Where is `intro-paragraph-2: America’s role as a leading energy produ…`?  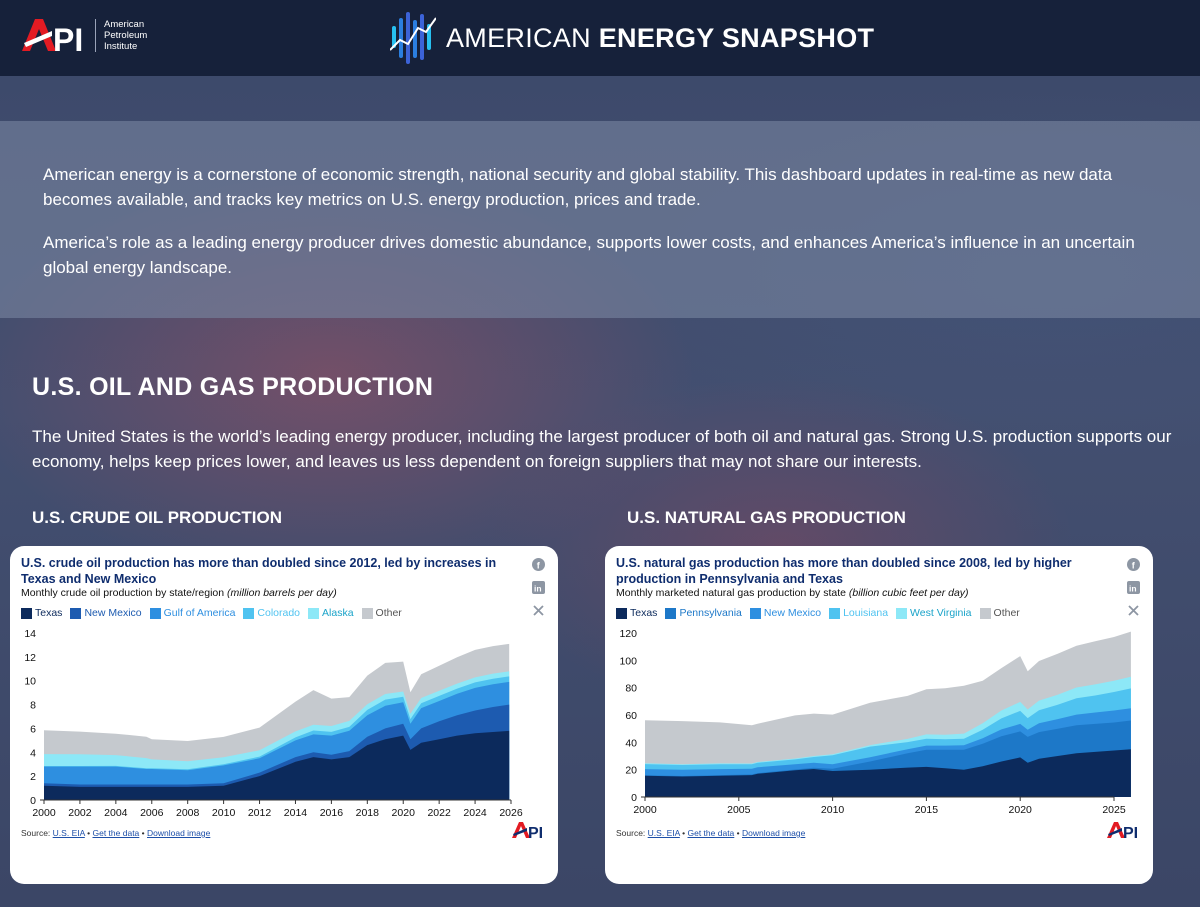
intro-paragraph-2: America’s role as a leading energy produ… is located at coordinates (589, 255).